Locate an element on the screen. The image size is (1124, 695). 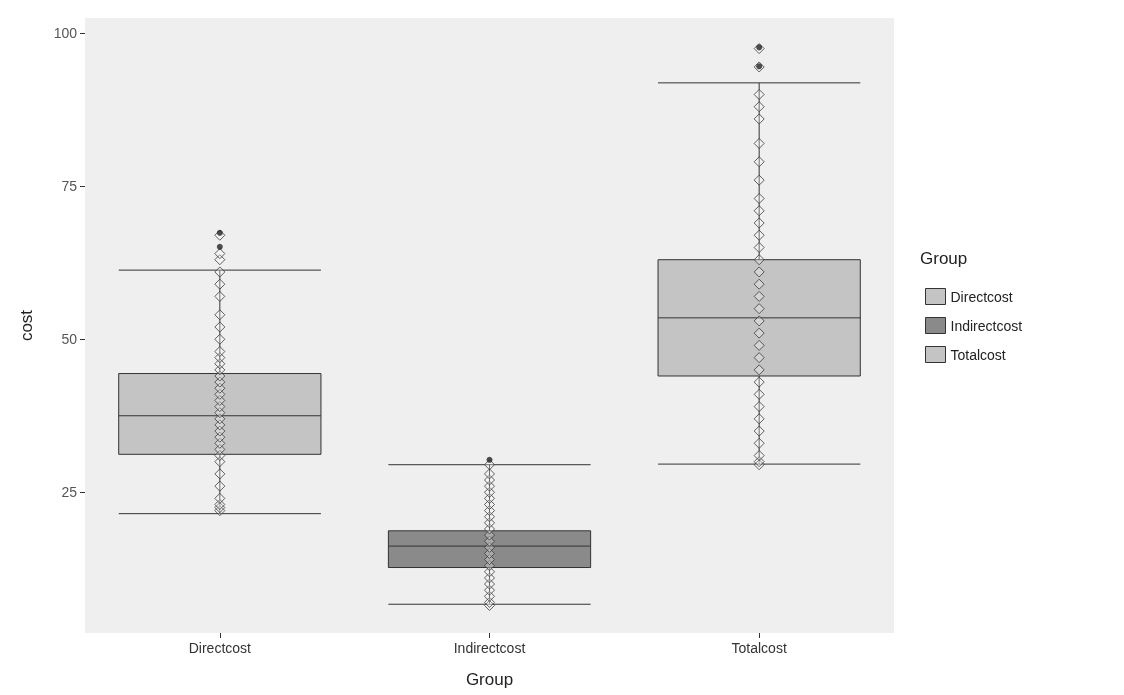
y-tick-label: 100 is located at coordinates (65, 33).